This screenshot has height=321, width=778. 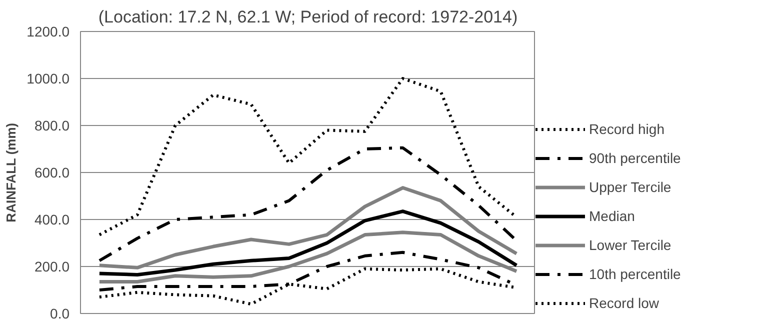 I want to click on legend-label: Lower Tercile, so click(x=630, y=245).